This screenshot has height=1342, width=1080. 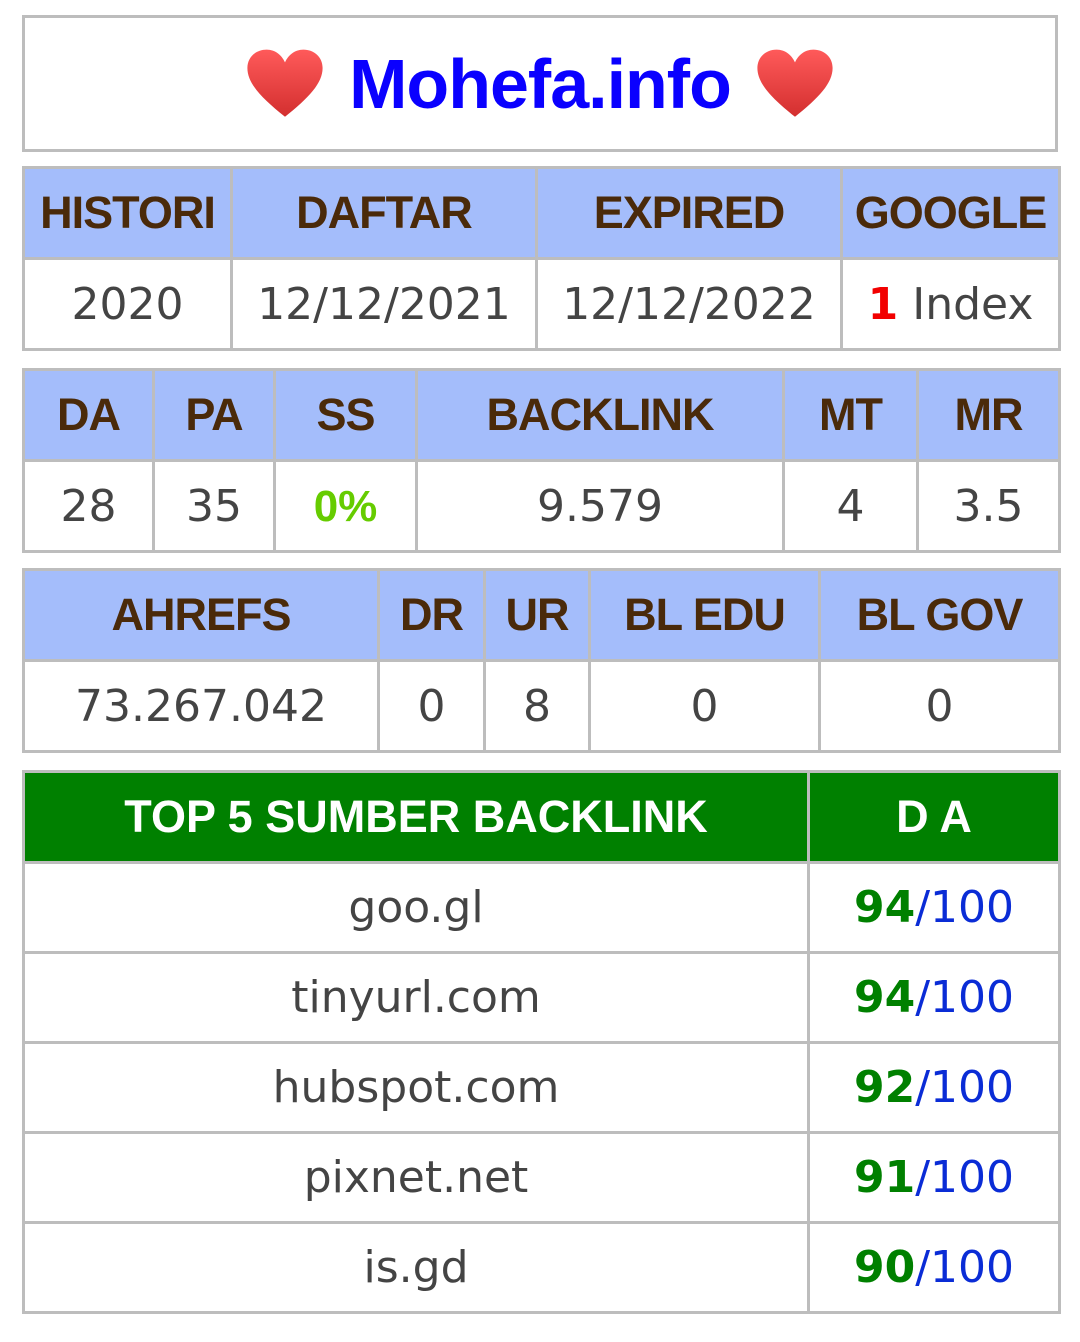 What do you see at coordinates (939, 706) in the screenshot?
I see `bl-gov-value: 0` at bounding box center [939, 706].